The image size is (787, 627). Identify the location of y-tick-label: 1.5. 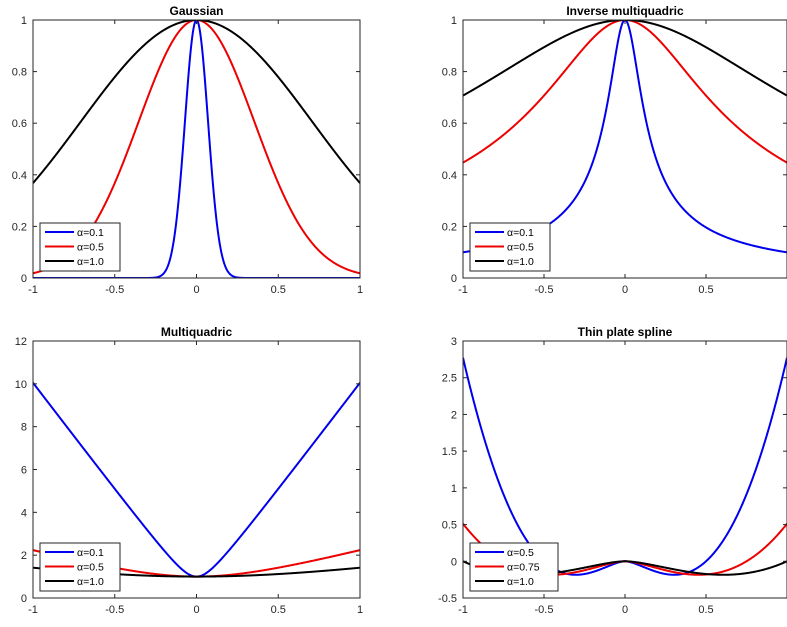
(449, 452).